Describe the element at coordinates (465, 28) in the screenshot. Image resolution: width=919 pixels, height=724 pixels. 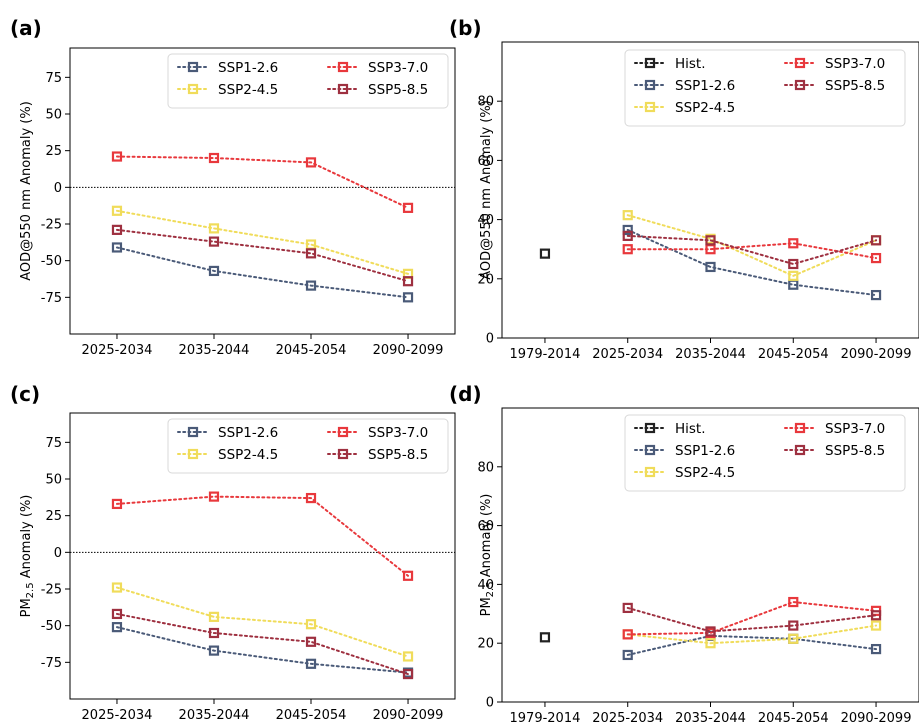
I see `panel-label: (b)` at that location.